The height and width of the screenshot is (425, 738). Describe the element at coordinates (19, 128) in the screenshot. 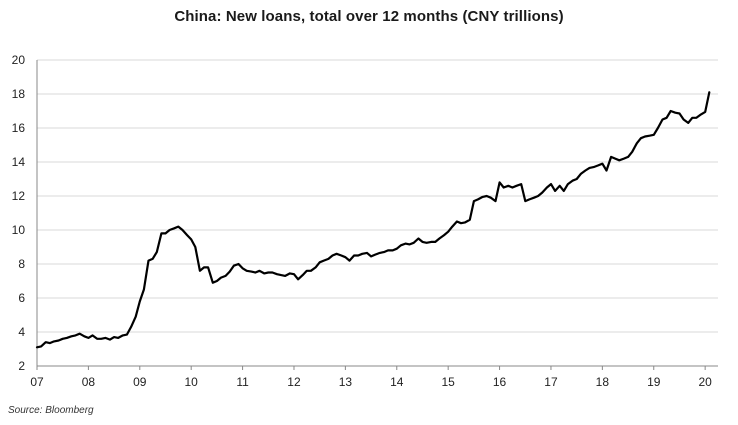

I see `y-tick-label: 16` at that location.